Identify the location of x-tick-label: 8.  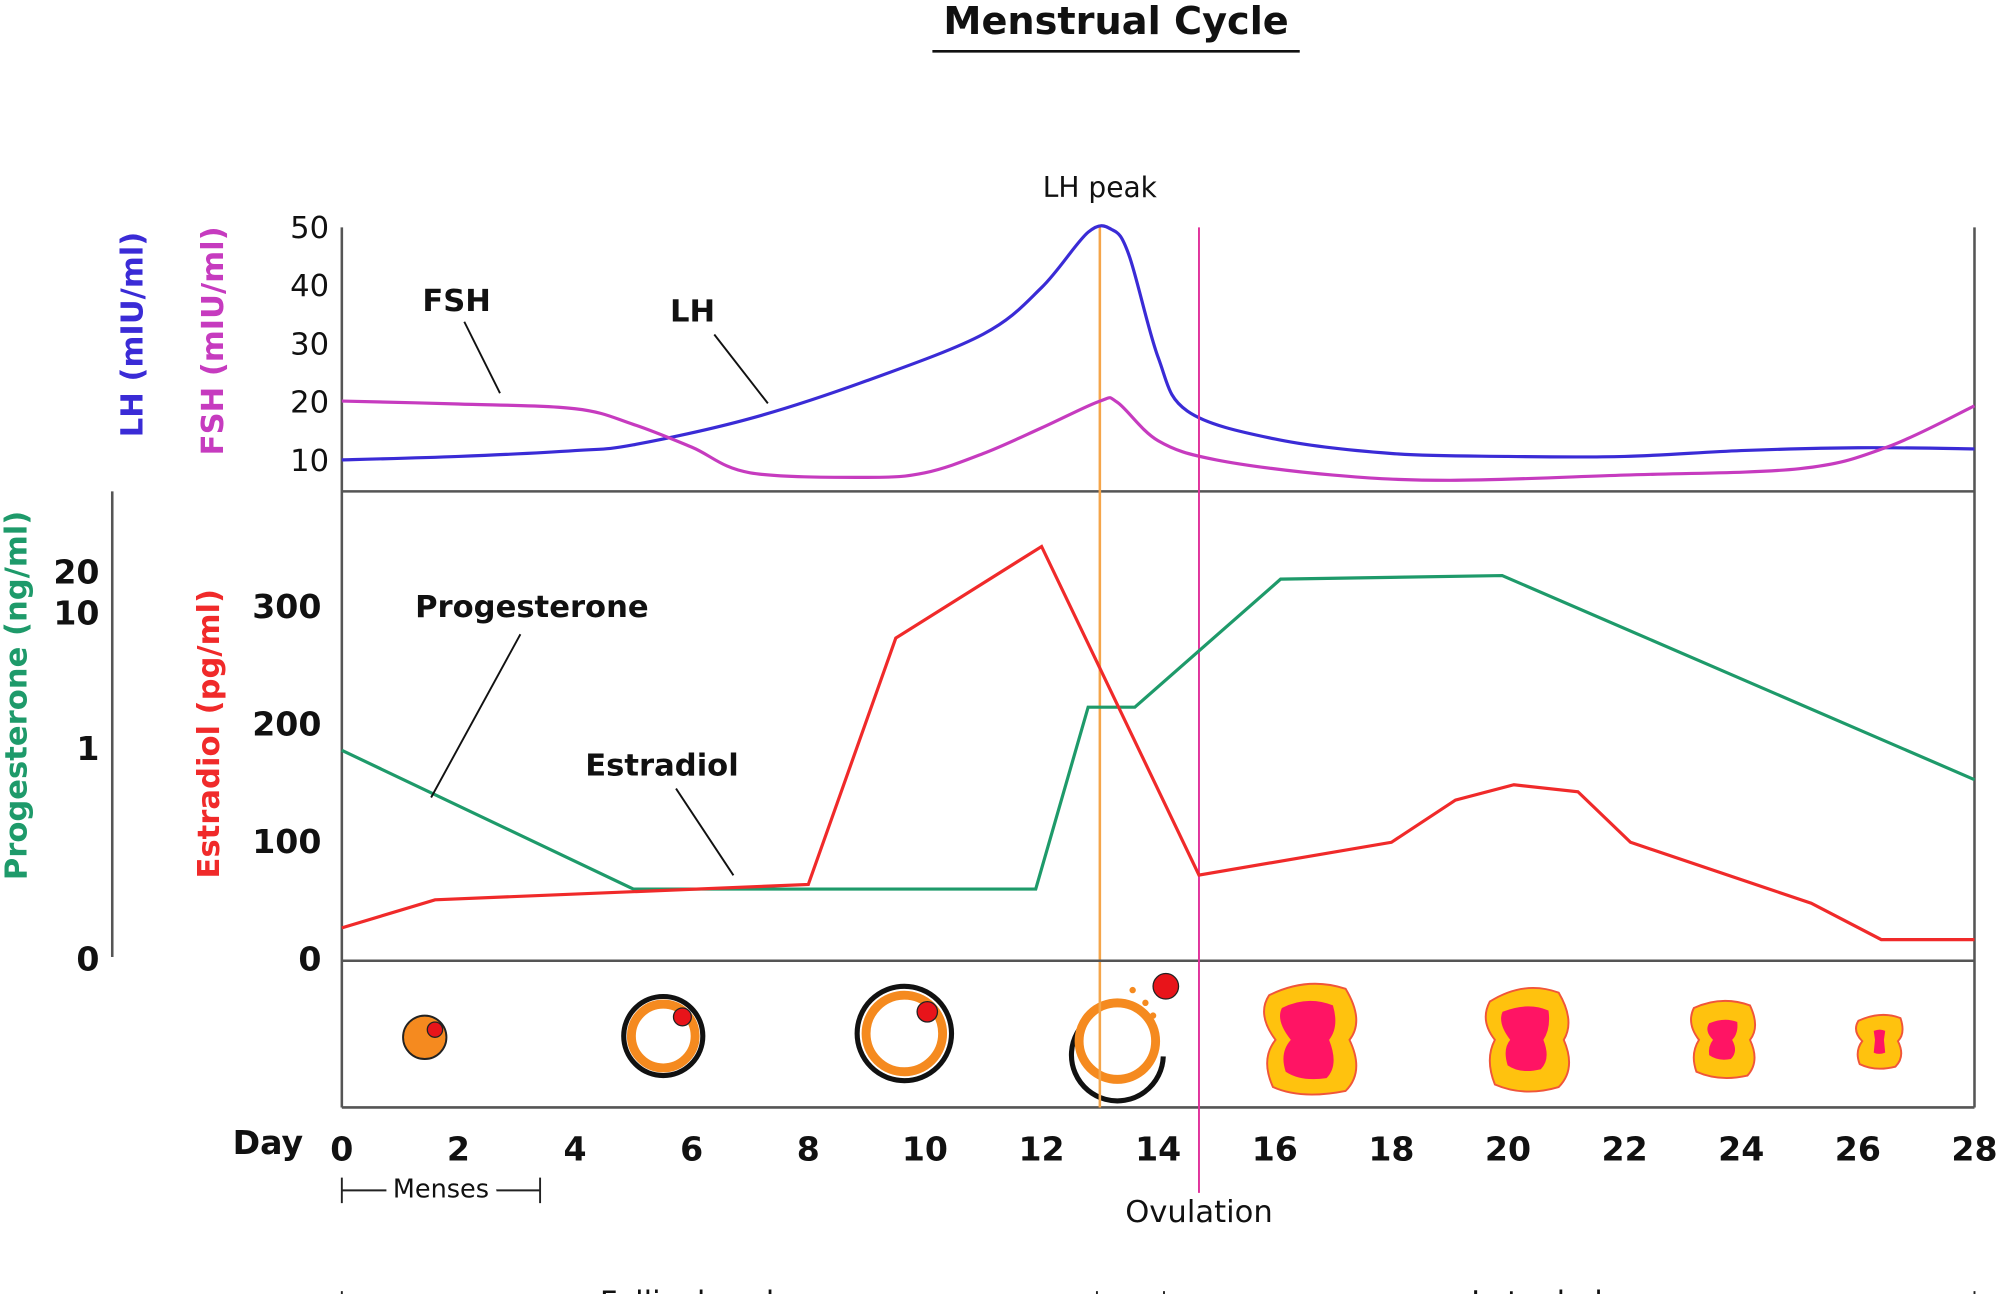
(808, 1148).